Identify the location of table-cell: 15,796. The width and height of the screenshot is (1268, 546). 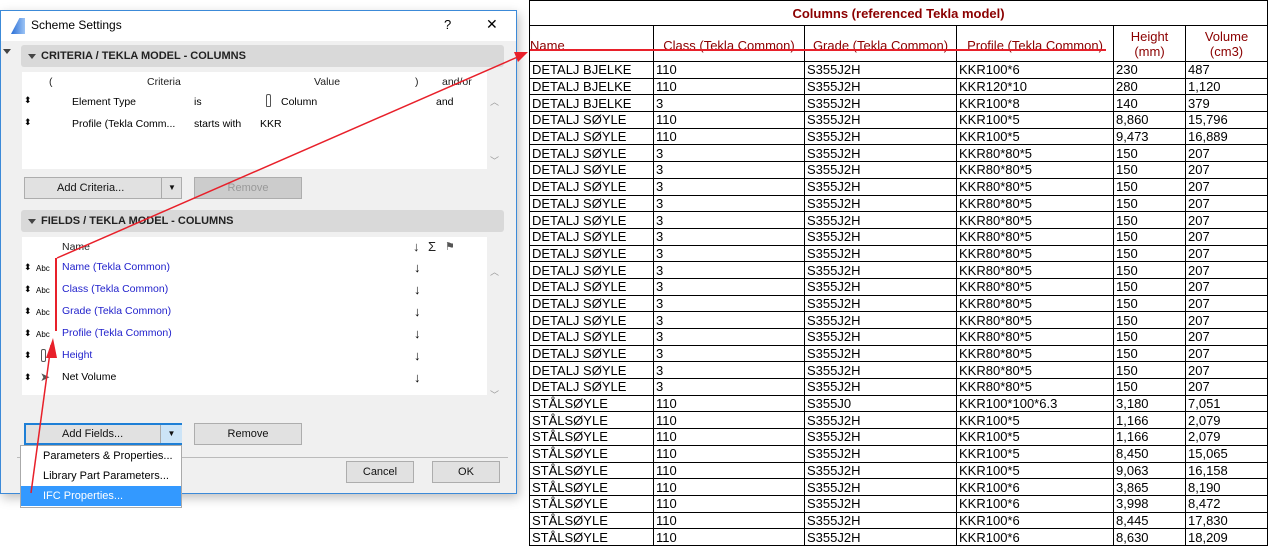
(1226, 120).